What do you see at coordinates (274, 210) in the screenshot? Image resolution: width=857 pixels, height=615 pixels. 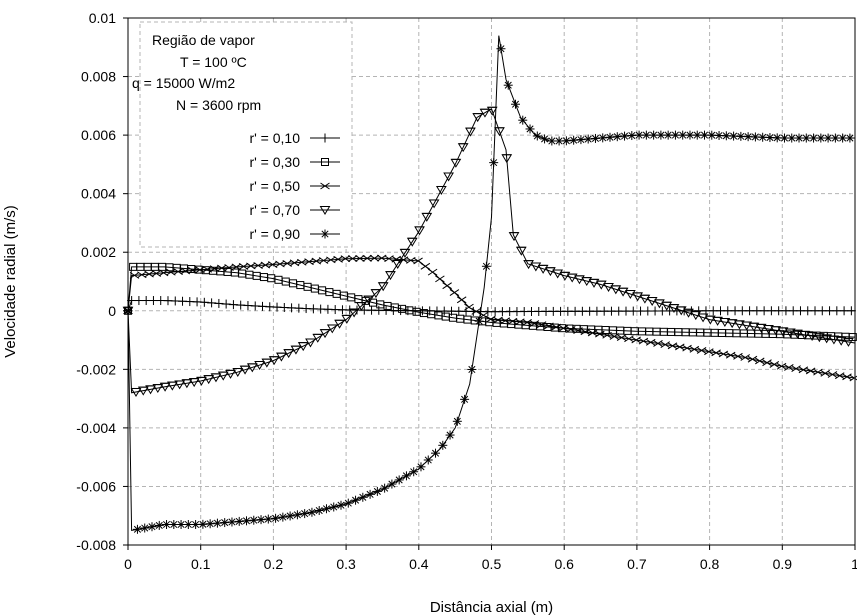 I see `legend-entry-label: r' = 0,70` at bounding box center [274, 210].